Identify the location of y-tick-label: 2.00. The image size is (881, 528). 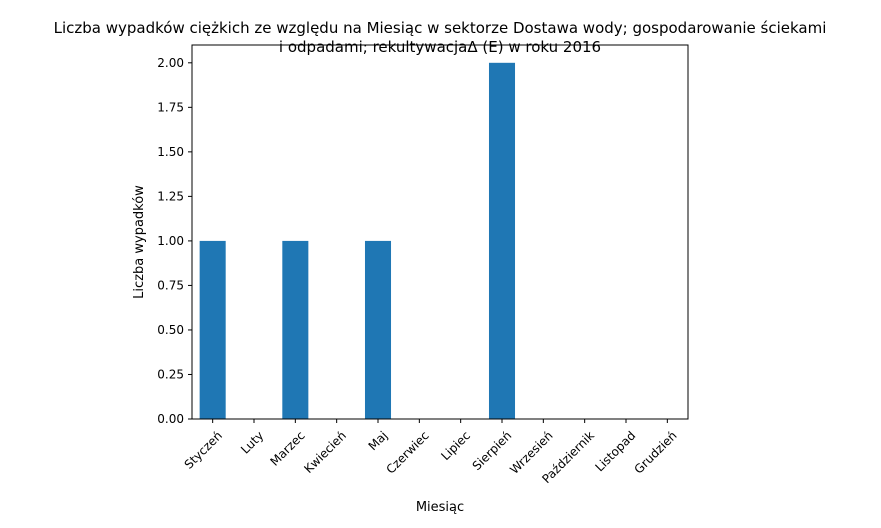
(170, 63).